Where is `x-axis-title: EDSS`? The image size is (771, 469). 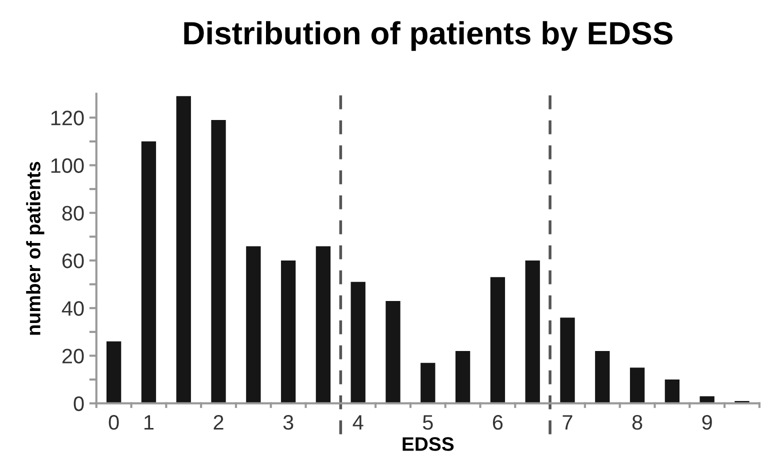
x-axis-title: EDSS is located at coordinates (428, 444).